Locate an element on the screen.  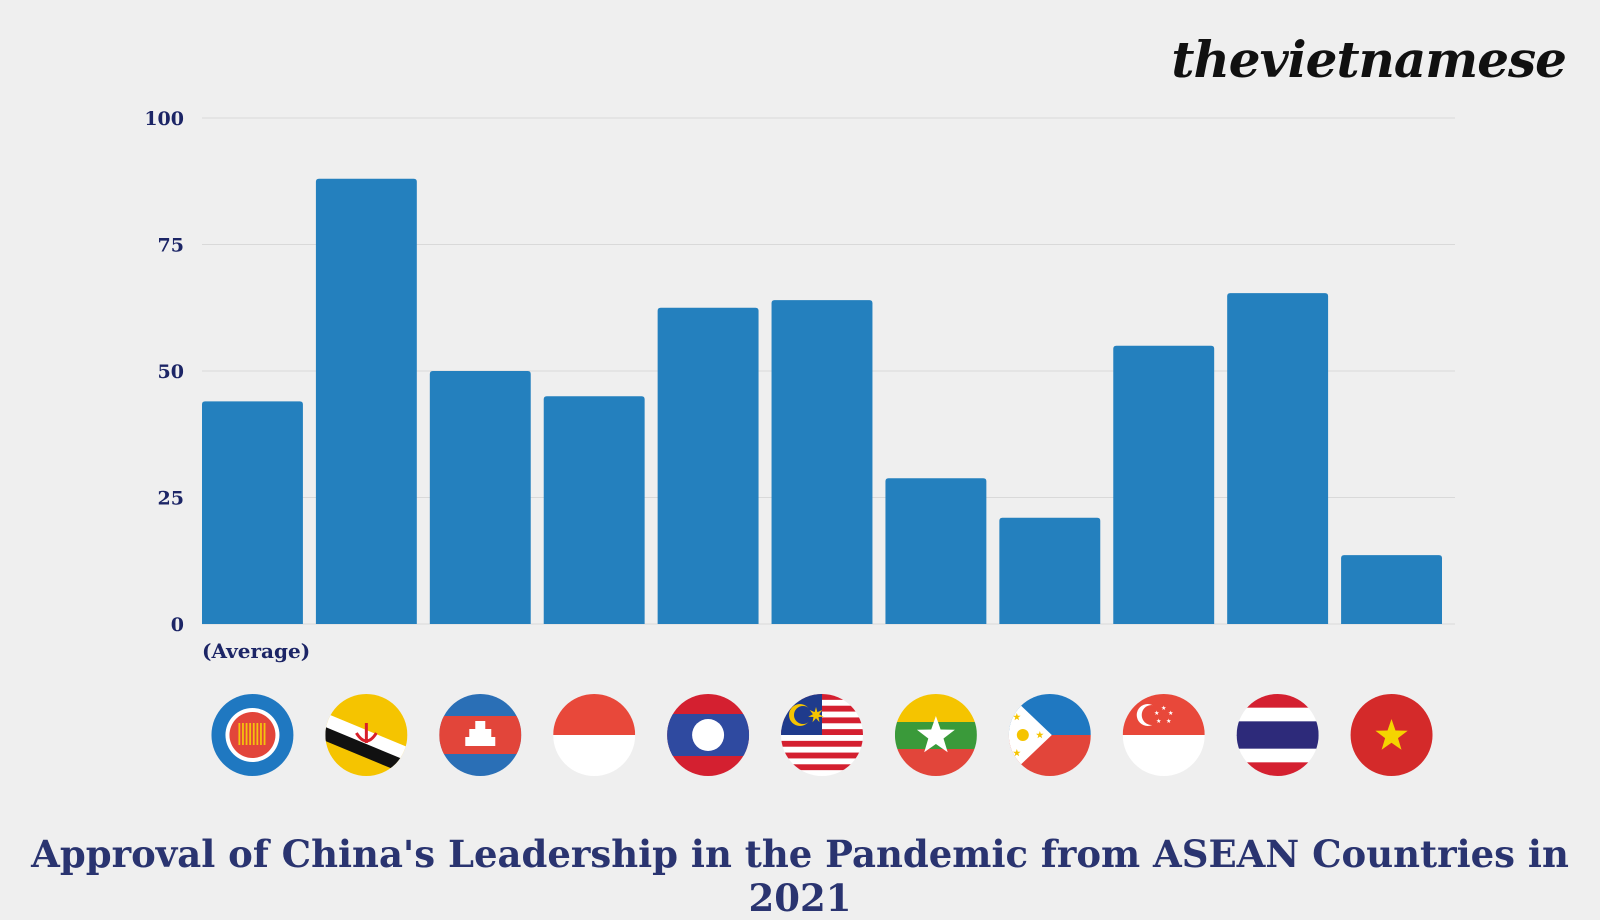
y-tick-label: 50 is located at coordinates (171, 372).